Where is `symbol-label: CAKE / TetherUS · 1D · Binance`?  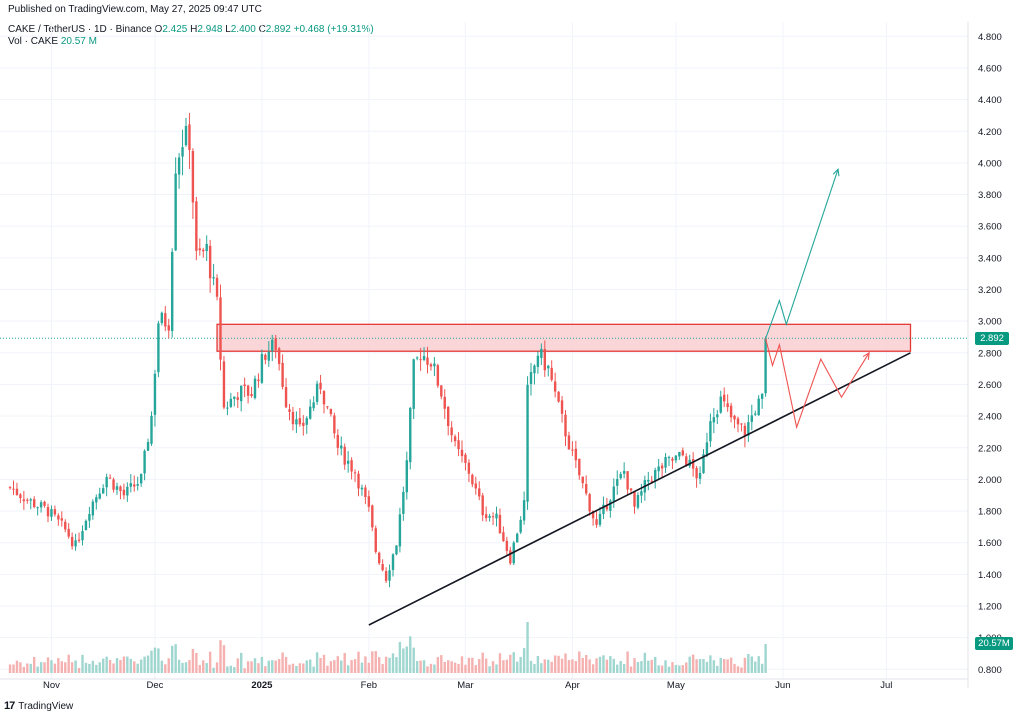 symbol-label: CAKE / TetherUS · 1D · Binance is located at coordinates (80, 29).